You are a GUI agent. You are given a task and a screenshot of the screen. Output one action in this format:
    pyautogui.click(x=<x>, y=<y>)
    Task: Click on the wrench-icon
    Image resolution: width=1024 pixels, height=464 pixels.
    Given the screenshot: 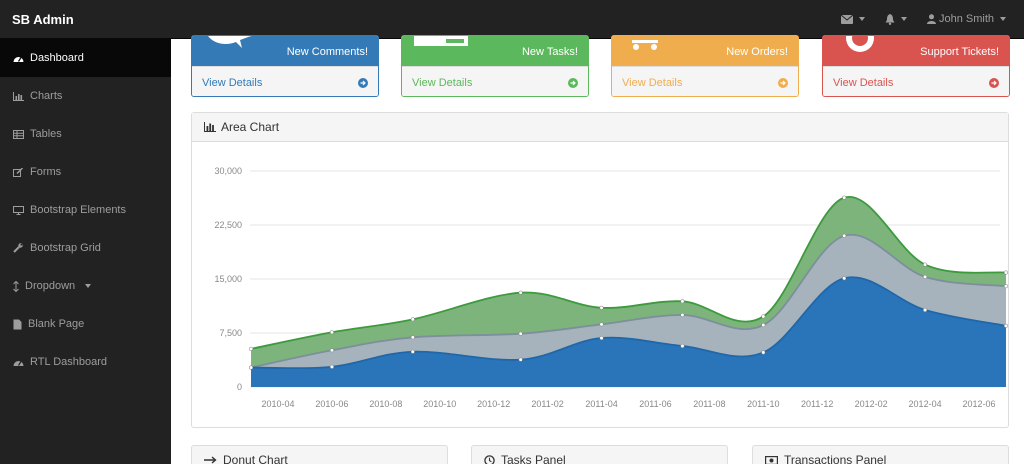 What is the action you would take?
    pyautogui.click(x=18, y=248)
    